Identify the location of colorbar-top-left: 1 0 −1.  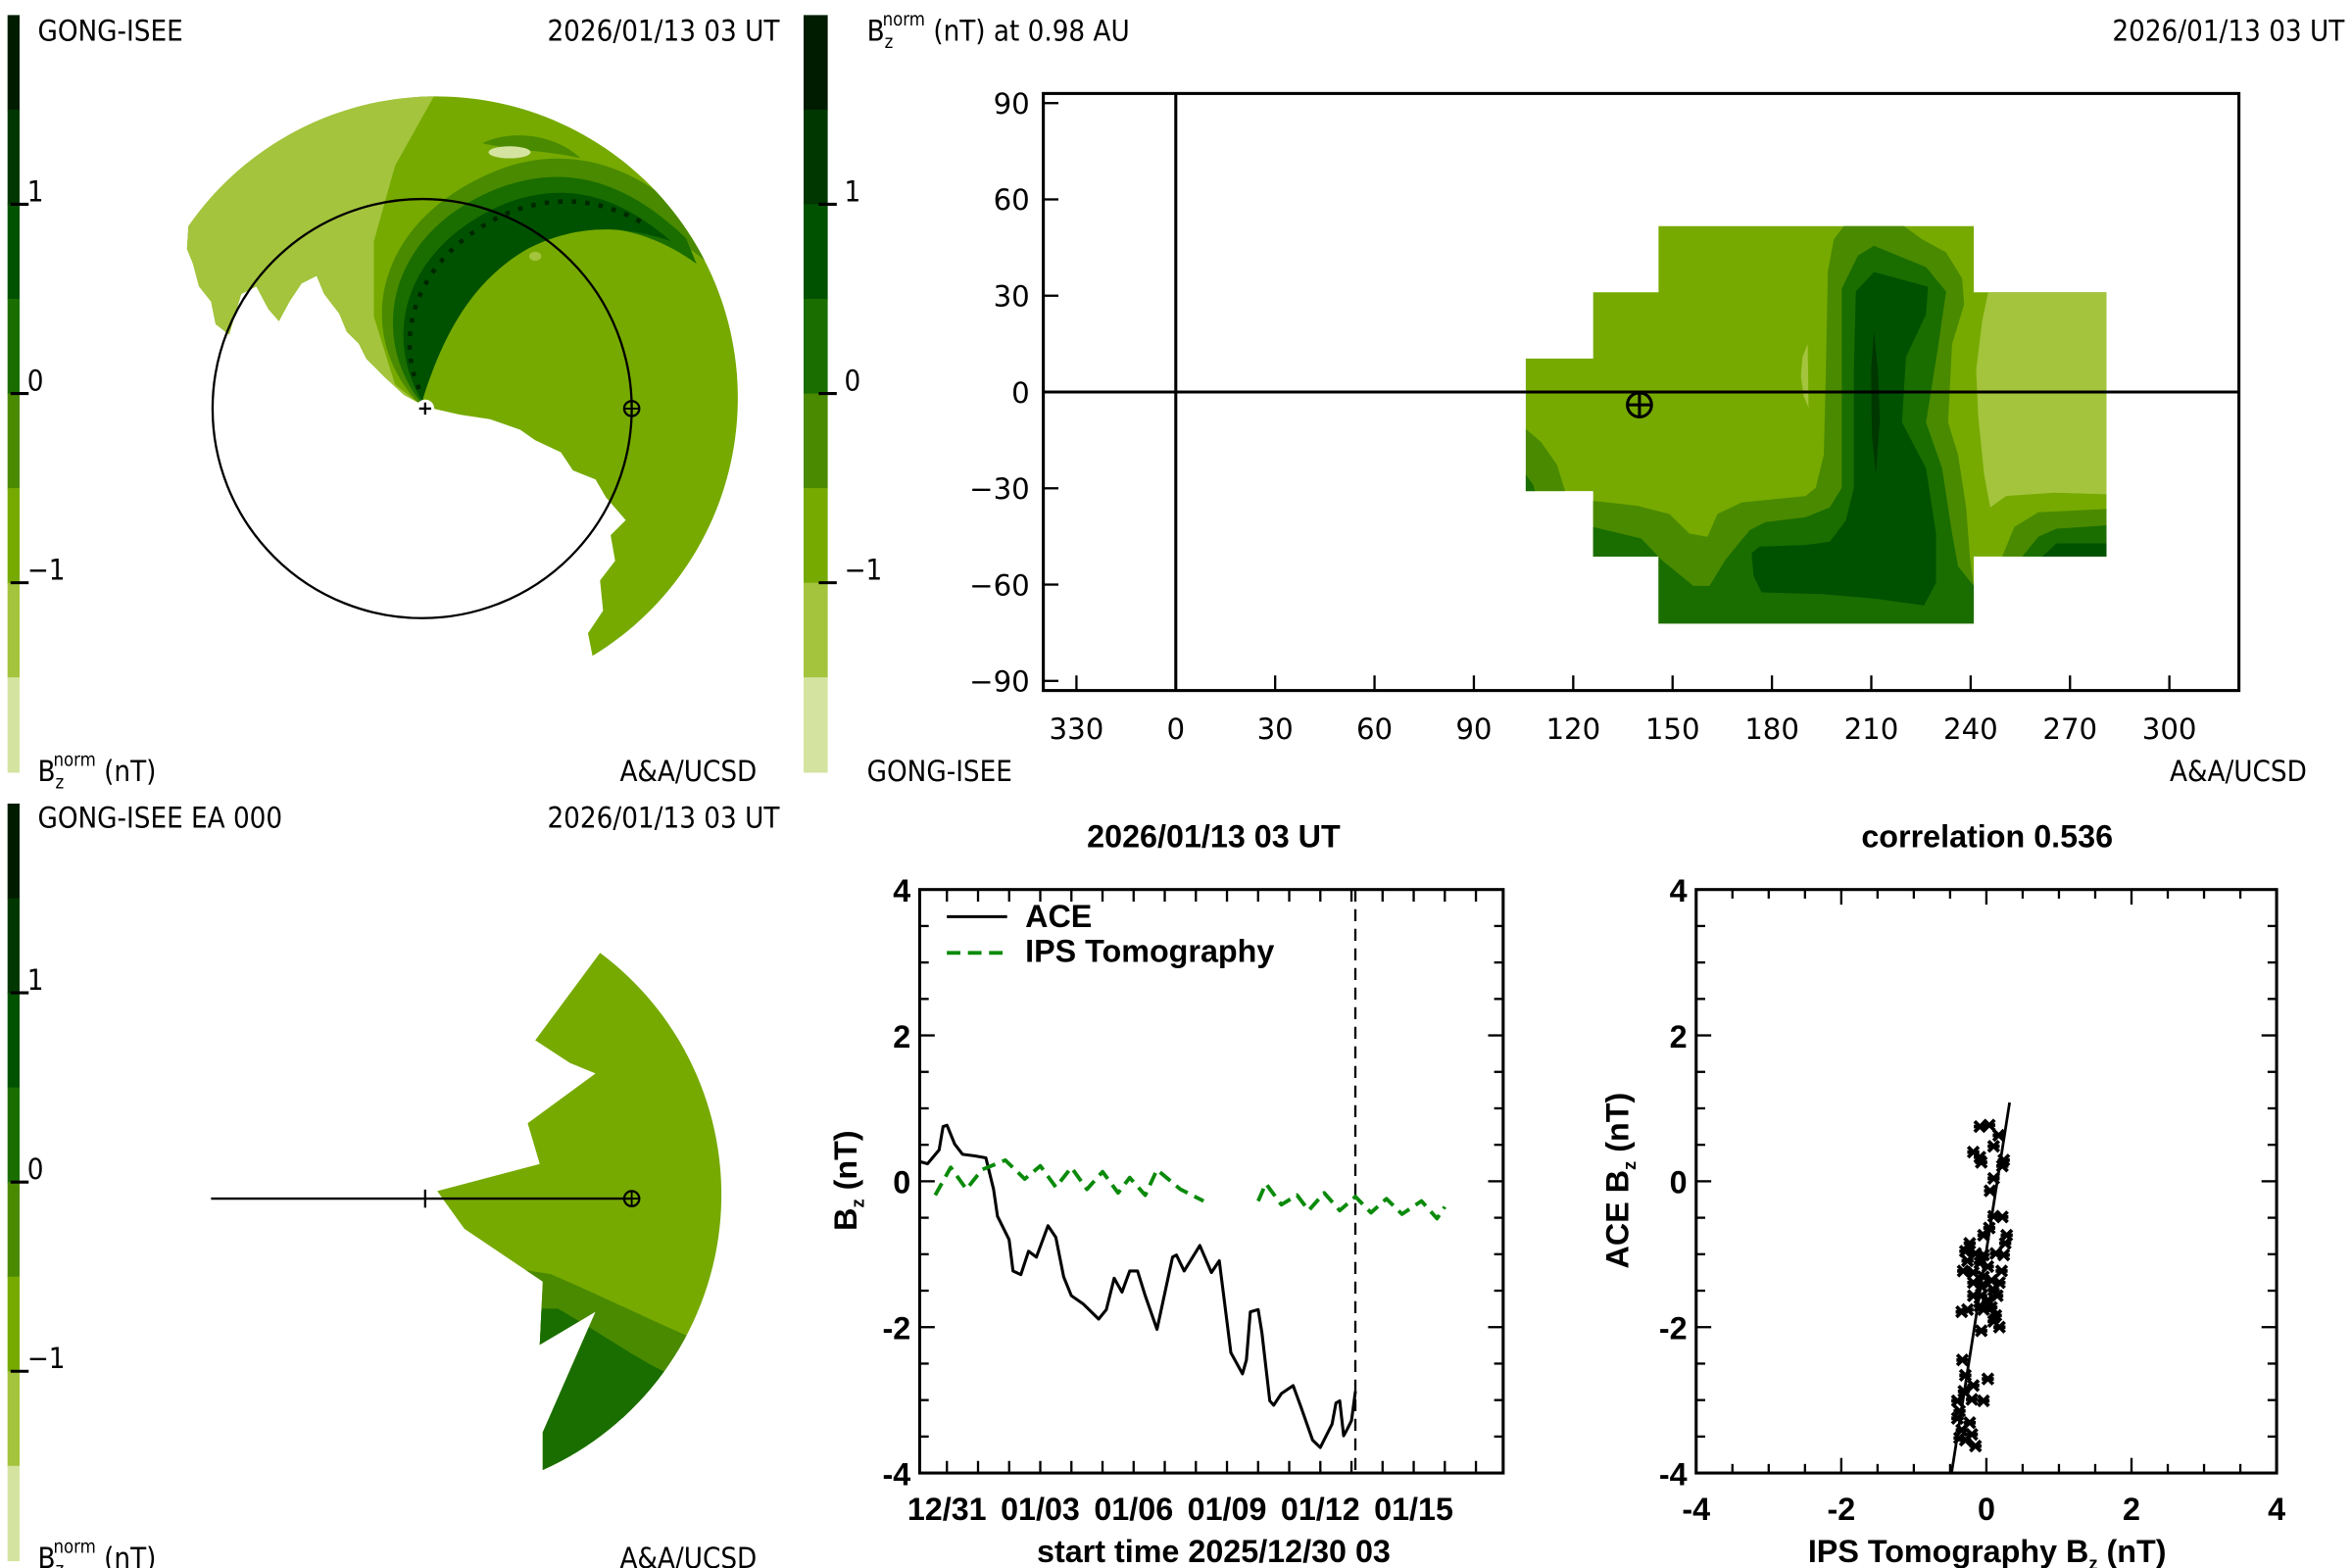
(36, 394).